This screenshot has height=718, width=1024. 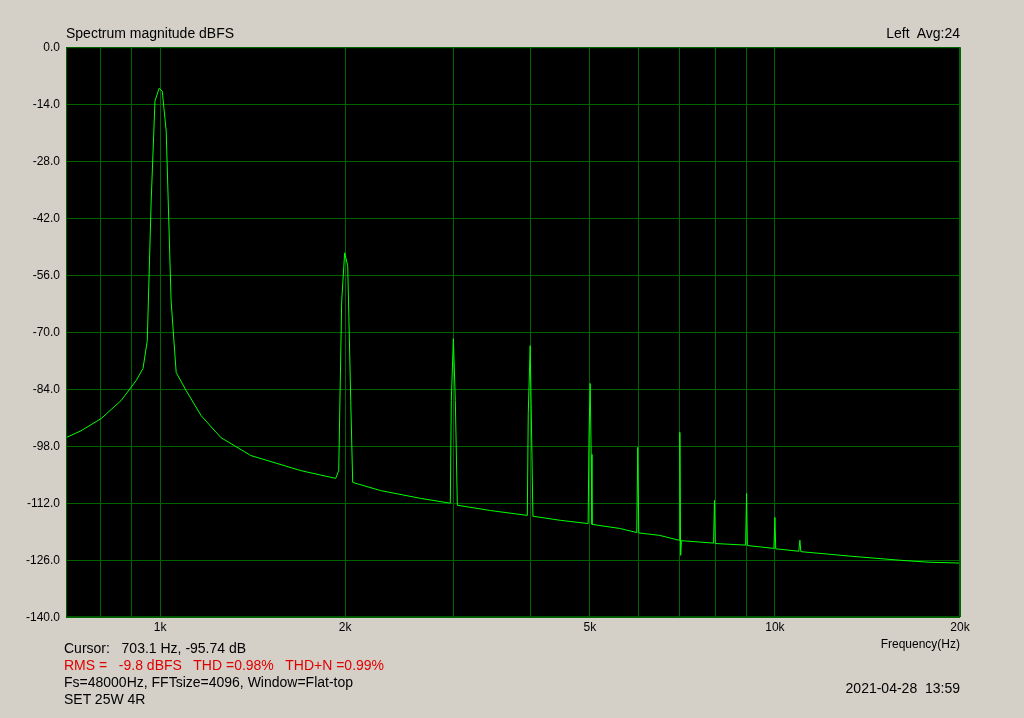 What do you see at coordinates (345, 626) in the screenshot?
I see `x-tick-label: 2k` at bounding box center [345, 626].